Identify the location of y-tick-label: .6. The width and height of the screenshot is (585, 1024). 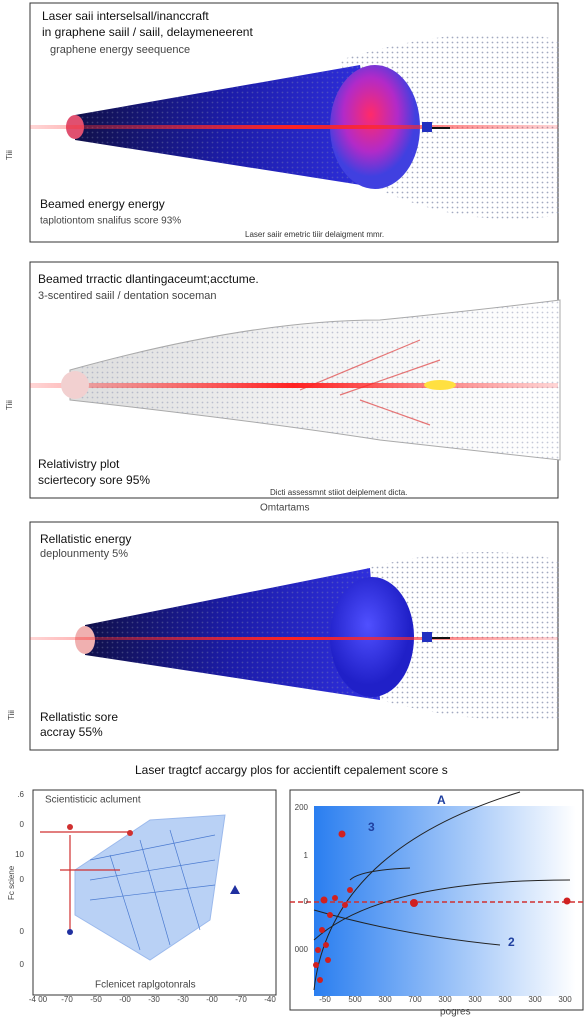
(20, 794).